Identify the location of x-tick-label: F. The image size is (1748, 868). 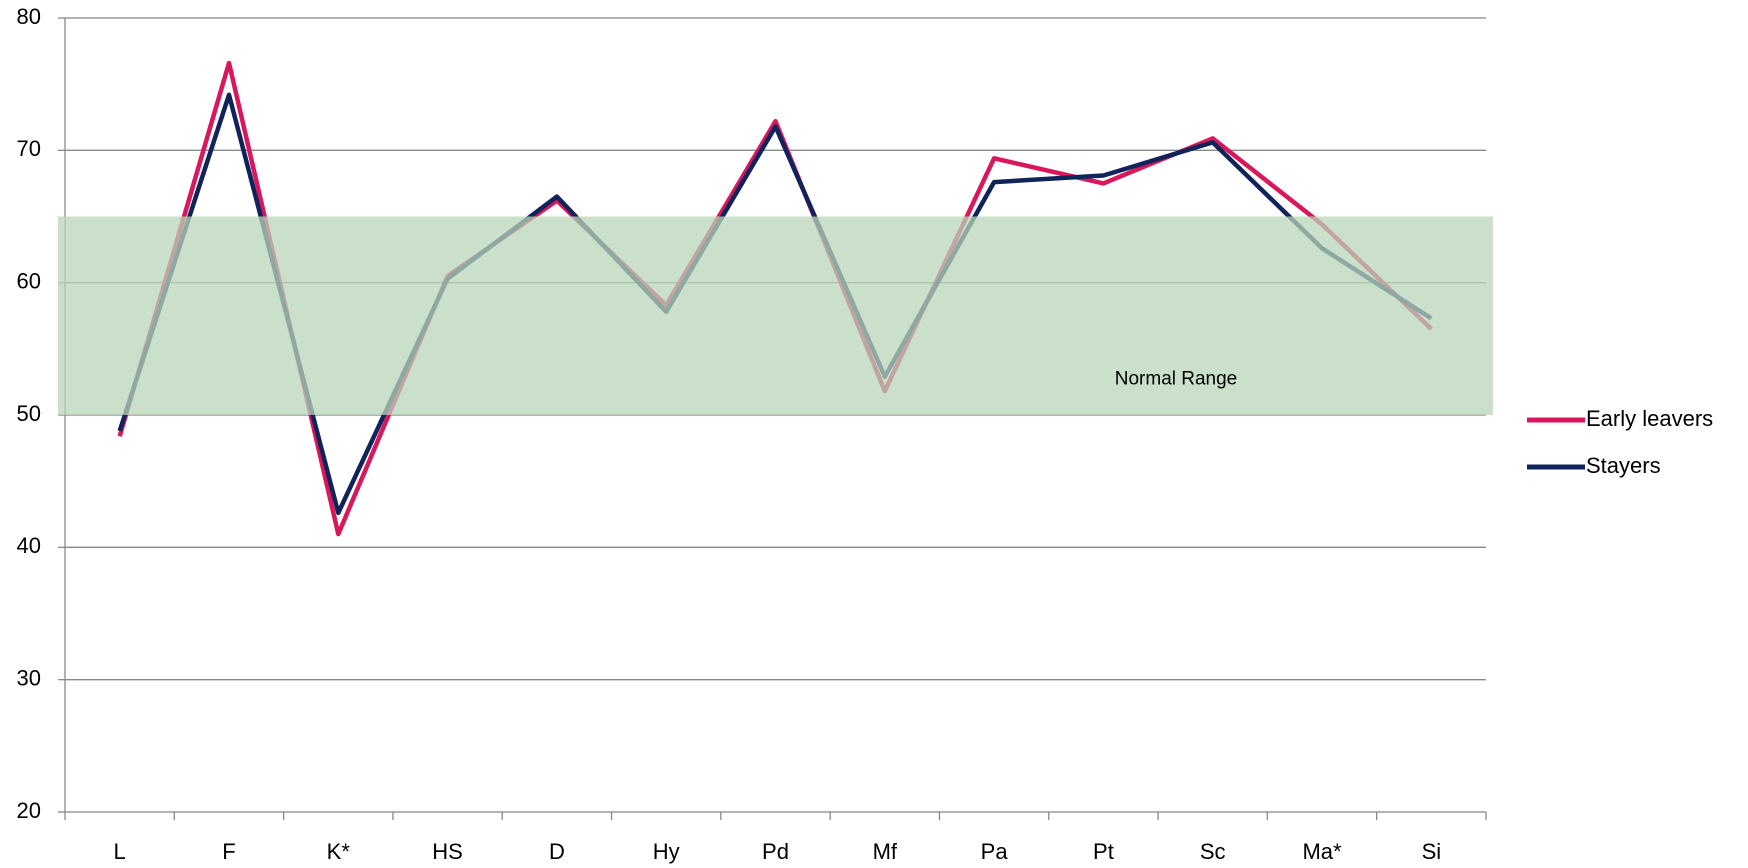
(228, 851).